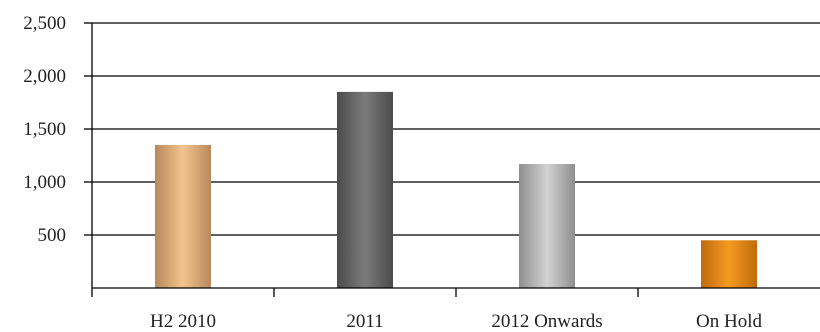 The height and width of the screenshot is (332, 820). Describe the element at coordinates (729, 321) in the screenshot. I see `x-category-label: On Hold` at that location.